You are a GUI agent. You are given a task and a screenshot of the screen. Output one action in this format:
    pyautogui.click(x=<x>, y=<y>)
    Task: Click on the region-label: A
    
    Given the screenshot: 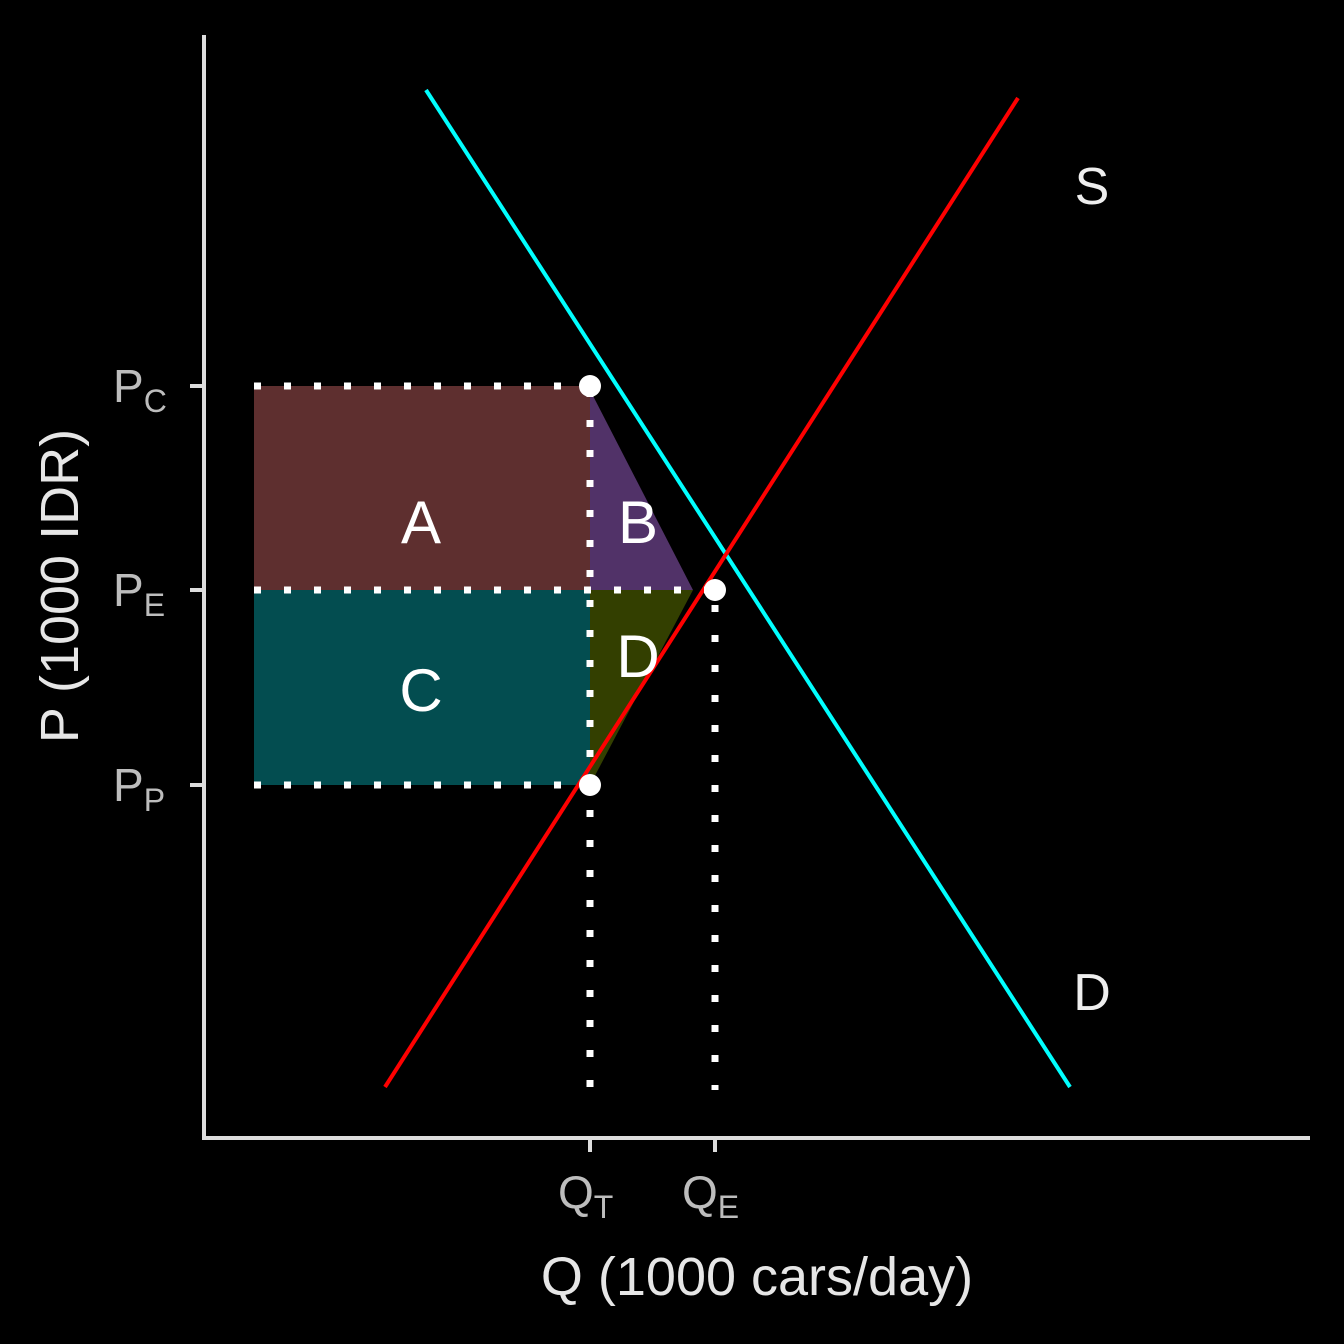 What is the action you would take?
    pyautogui.click(x=421, y=522)
    